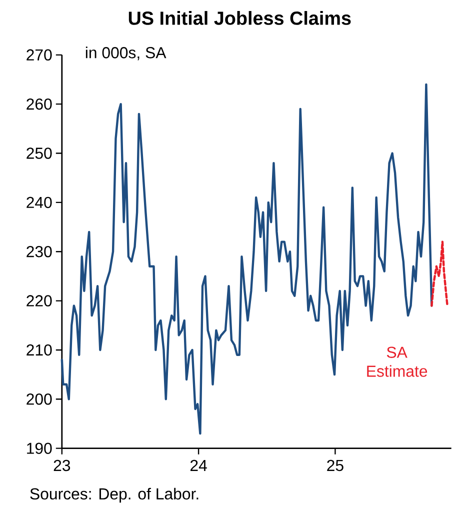 Image resolution: width=457 pixels, height=506 pixels. Describe the element at coordinates (62, 466) in the screenshot. I see `x-tick-label: 23` at that location.